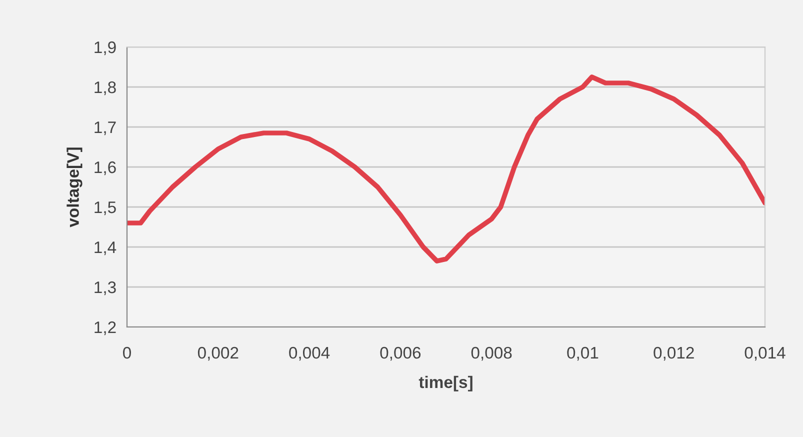 The height and width of the screenshot is (437, 803). Describe the element at coordinates (582, 353) in the screenshot. I see `x-tick-label: 0,01` at that location.